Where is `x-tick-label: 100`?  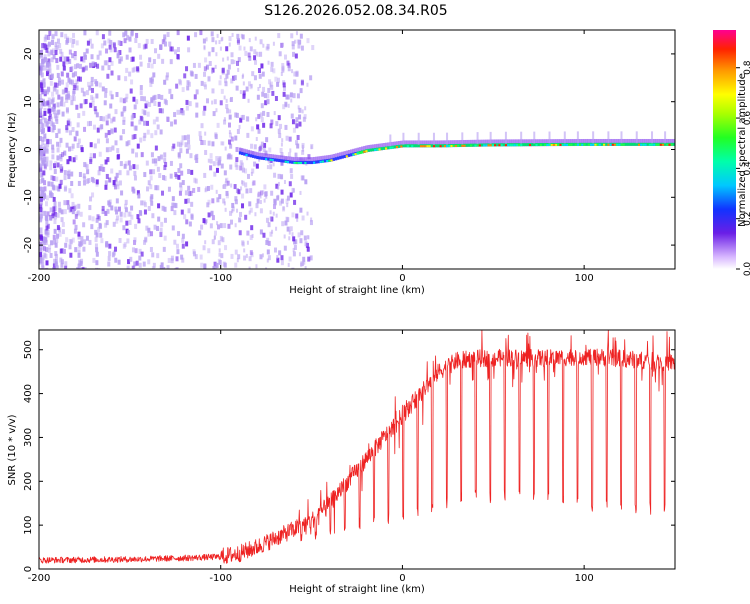
x-tick-label: 100 is located at coordinates (584, 578).